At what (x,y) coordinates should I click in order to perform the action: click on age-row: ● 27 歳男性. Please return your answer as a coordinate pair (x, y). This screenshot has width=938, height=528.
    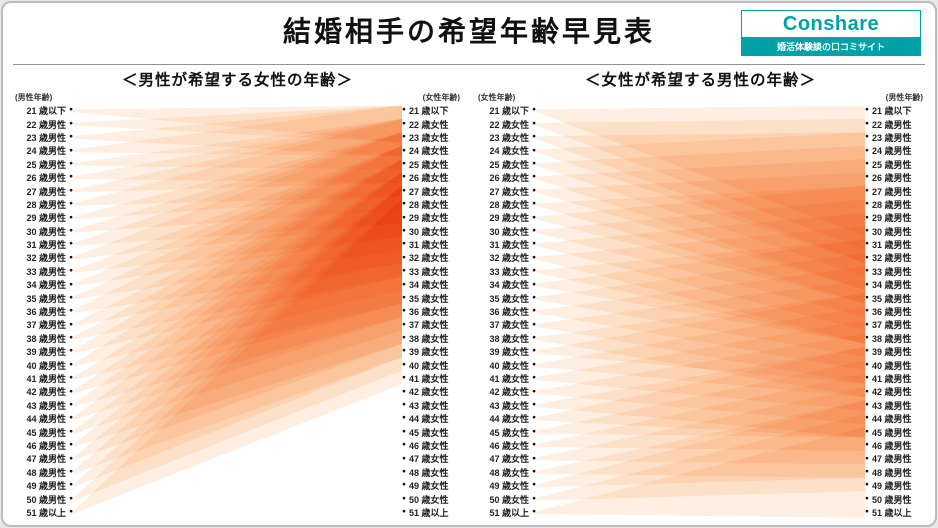
    Looking at the image, I should click on (895, 190).